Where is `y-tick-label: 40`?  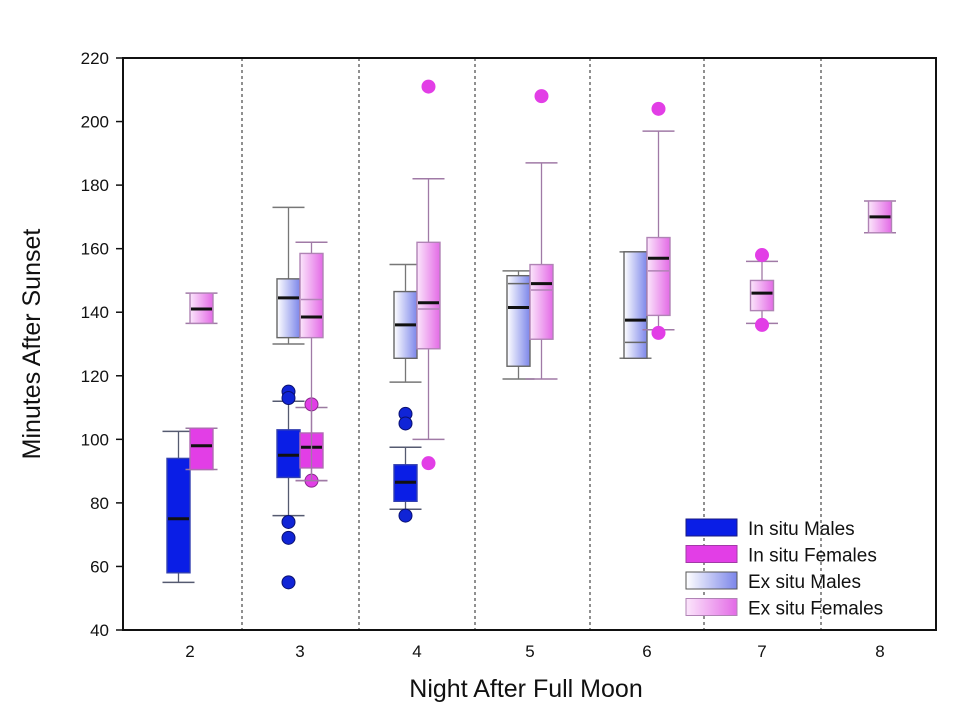 y-tick-label: 40 is located at coordinates (99, 630).